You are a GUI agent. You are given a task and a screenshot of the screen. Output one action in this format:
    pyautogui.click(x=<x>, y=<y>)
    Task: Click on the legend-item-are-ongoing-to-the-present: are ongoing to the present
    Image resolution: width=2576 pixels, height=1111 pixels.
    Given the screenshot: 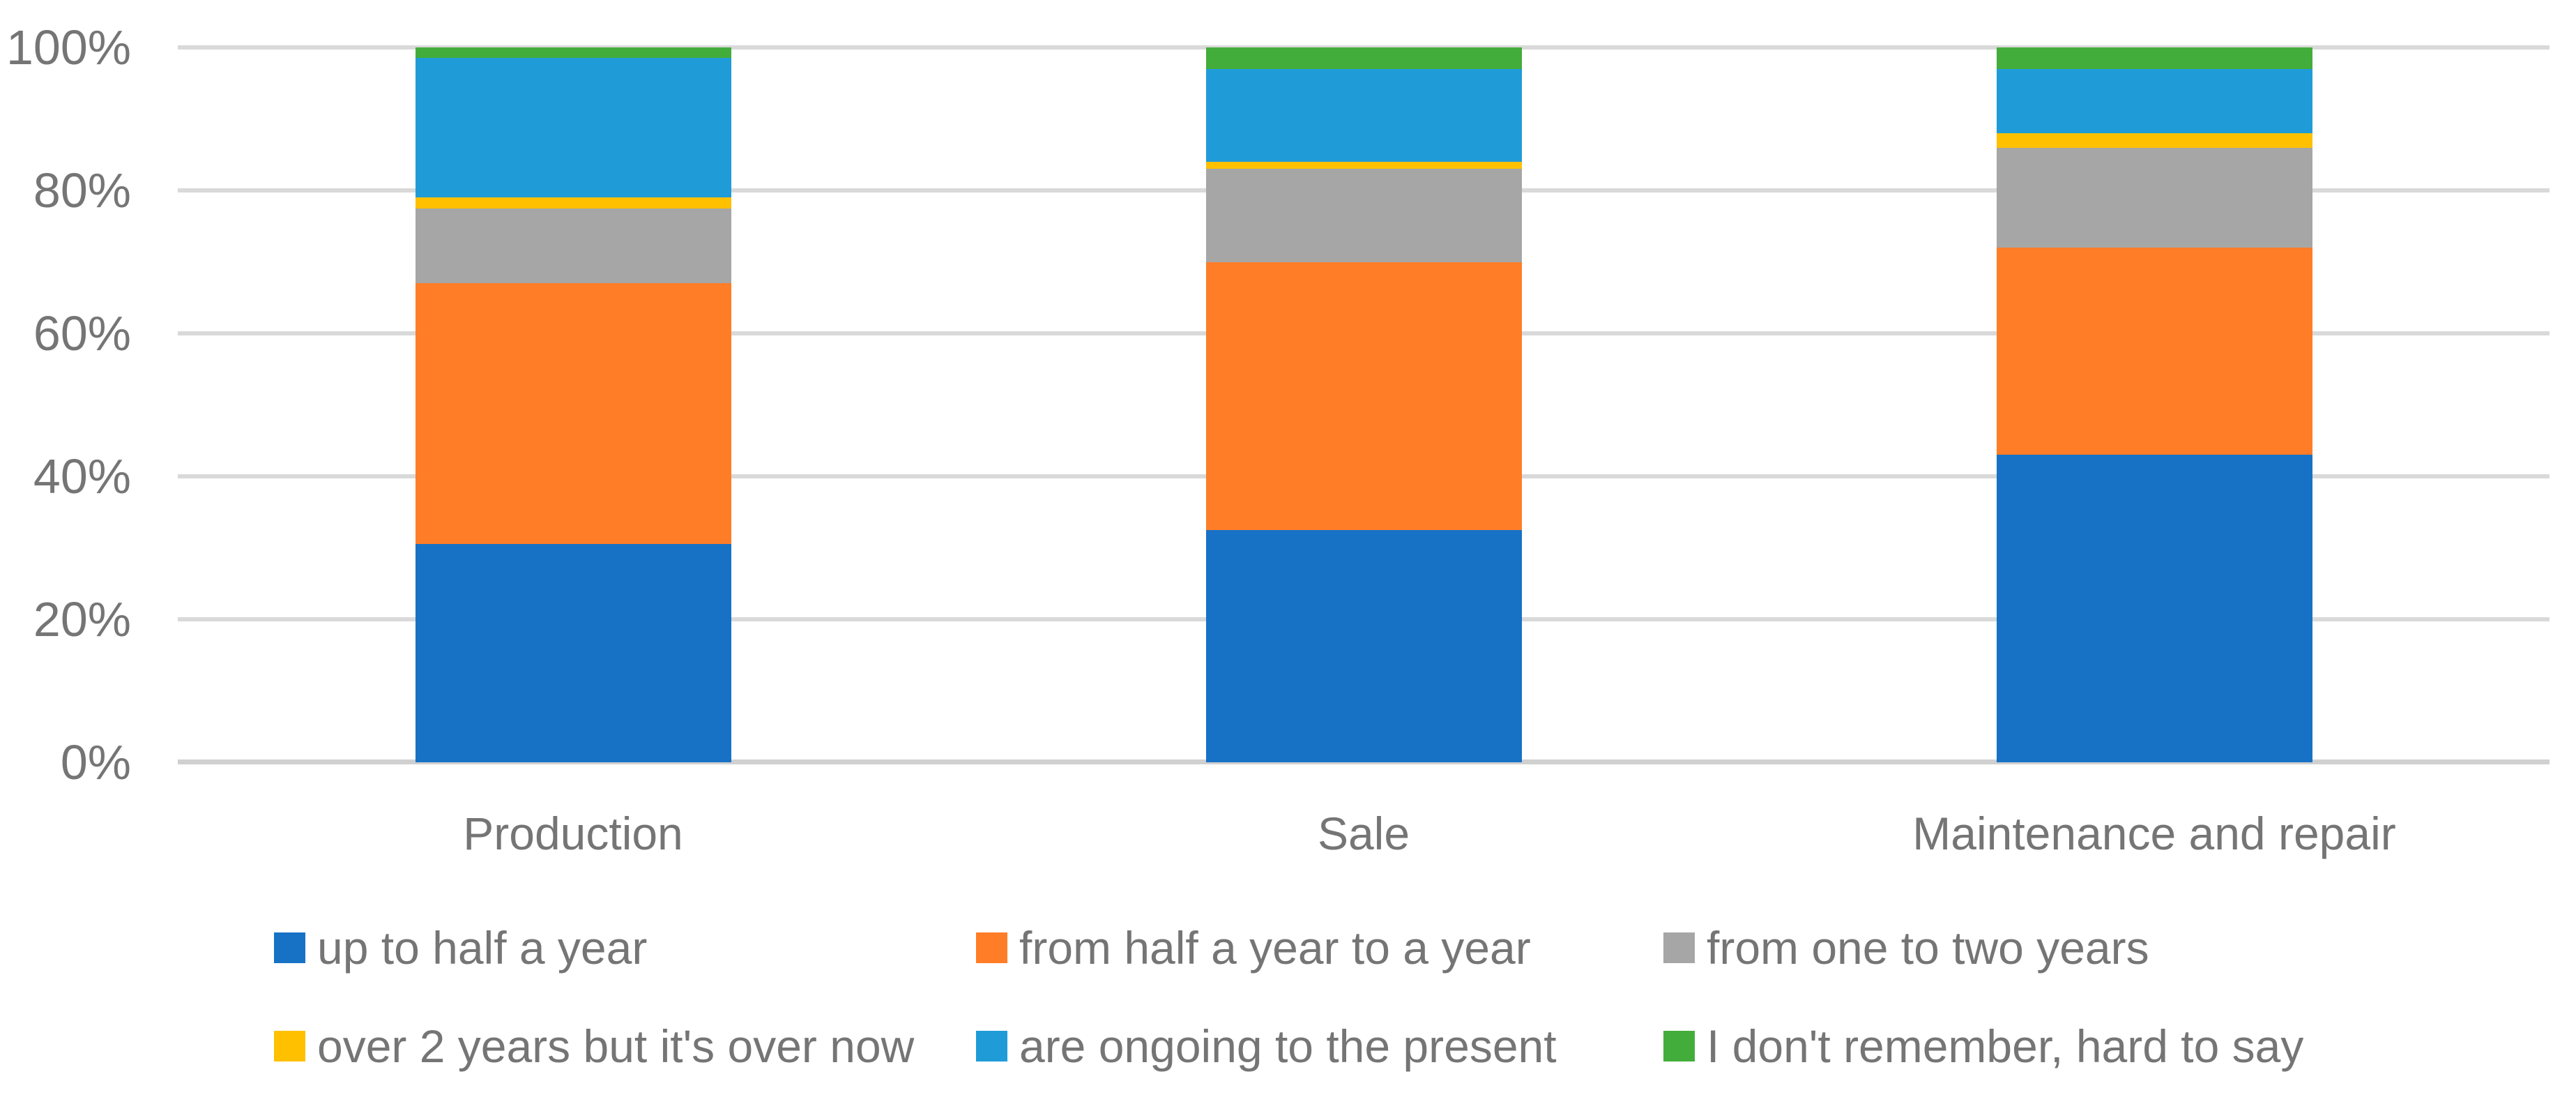 What is the action you would take?
    pyautogui.click(x=1266, y=1046)
    